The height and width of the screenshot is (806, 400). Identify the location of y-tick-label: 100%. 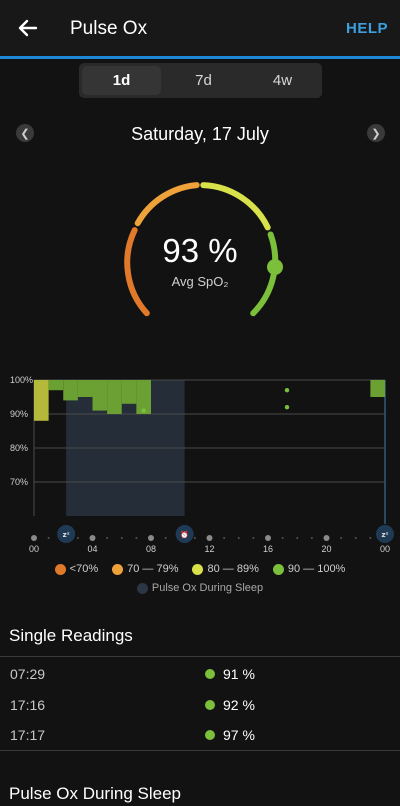
(21, 380).